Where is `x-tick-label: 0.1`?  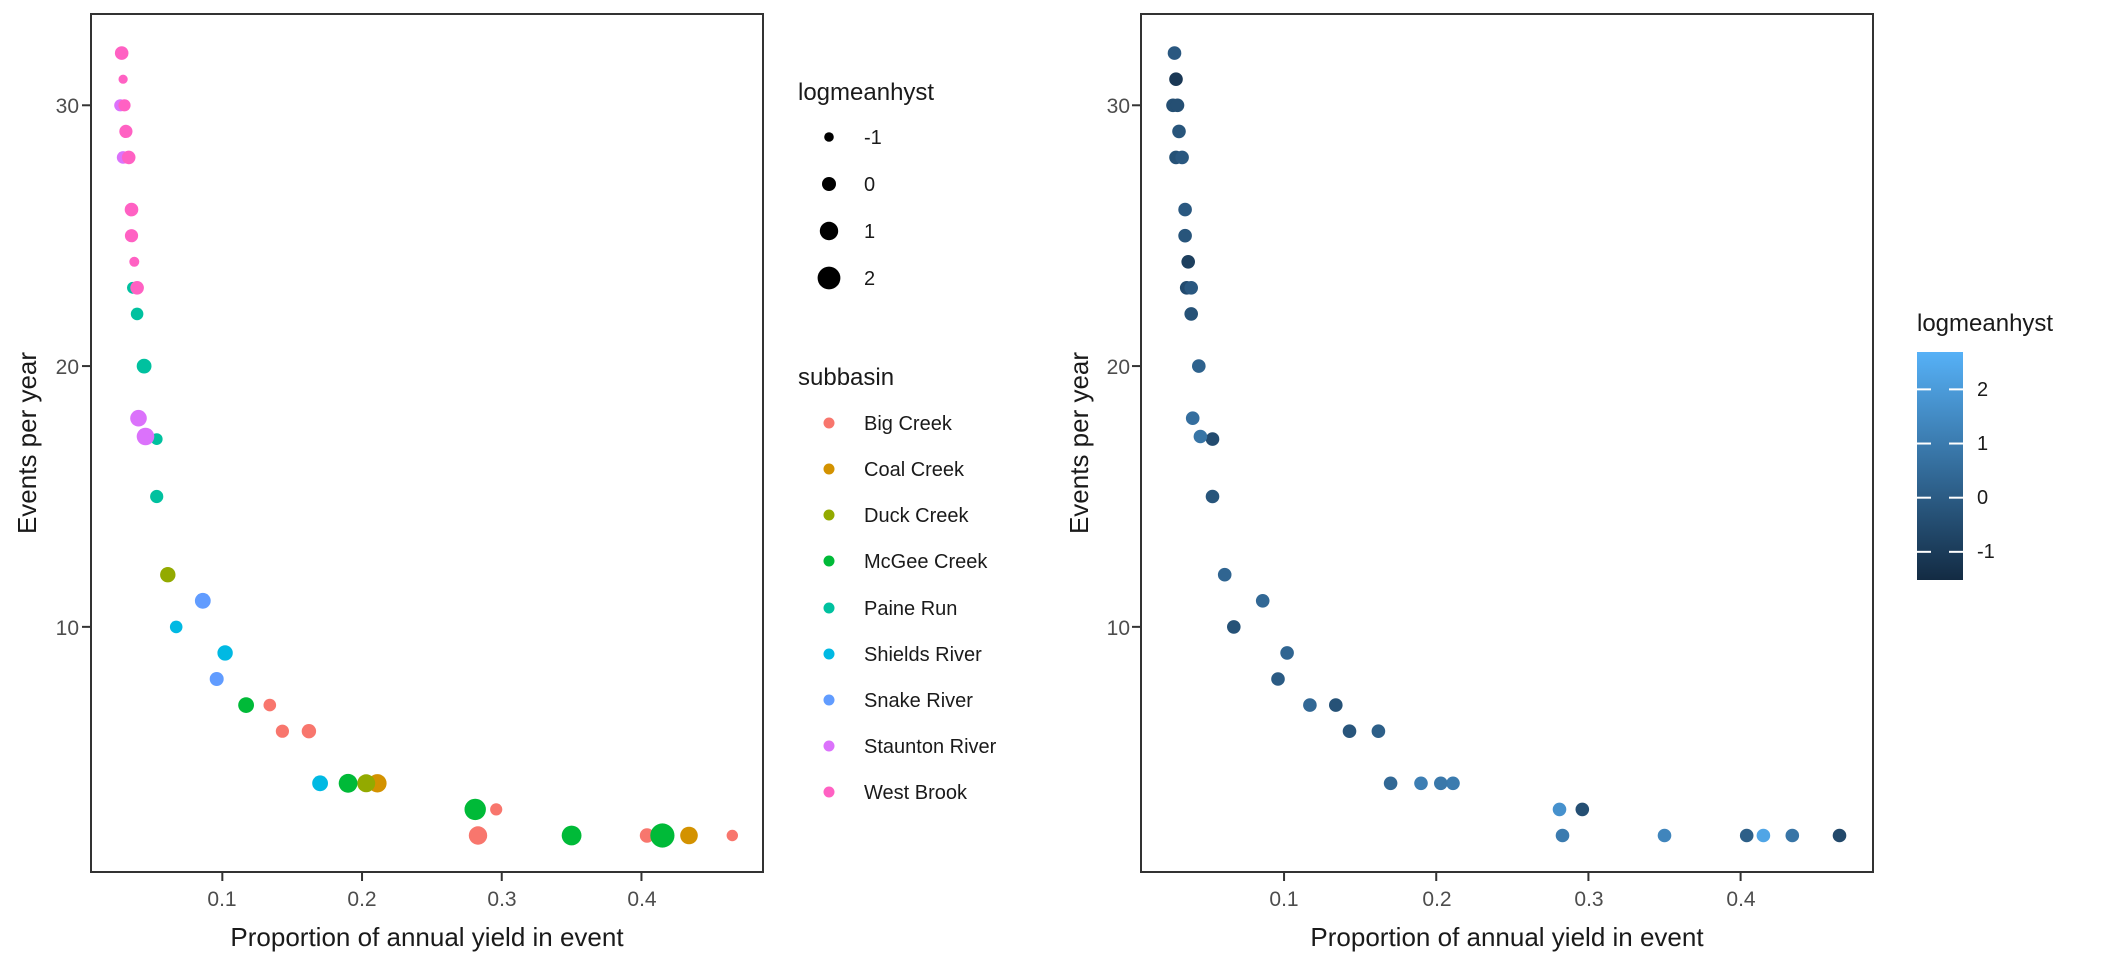 x-tick-label: 0.1 is located at coordinates (1283, 899).